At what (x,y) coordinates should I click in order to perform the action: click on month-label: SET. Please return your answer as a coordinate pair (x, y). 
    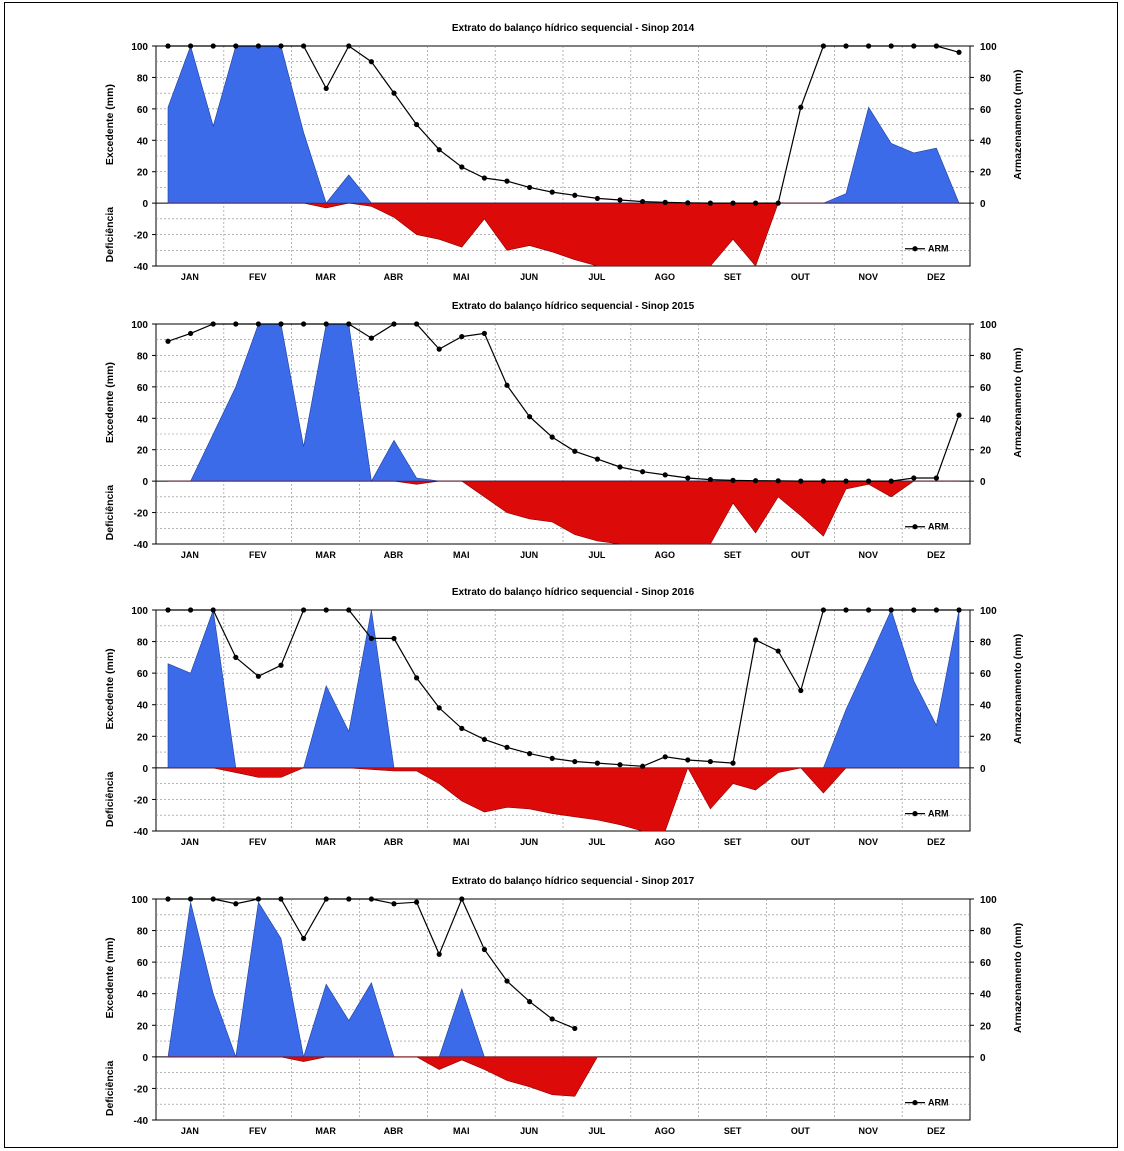
    Looking at the image, I should click on (733, 1131).